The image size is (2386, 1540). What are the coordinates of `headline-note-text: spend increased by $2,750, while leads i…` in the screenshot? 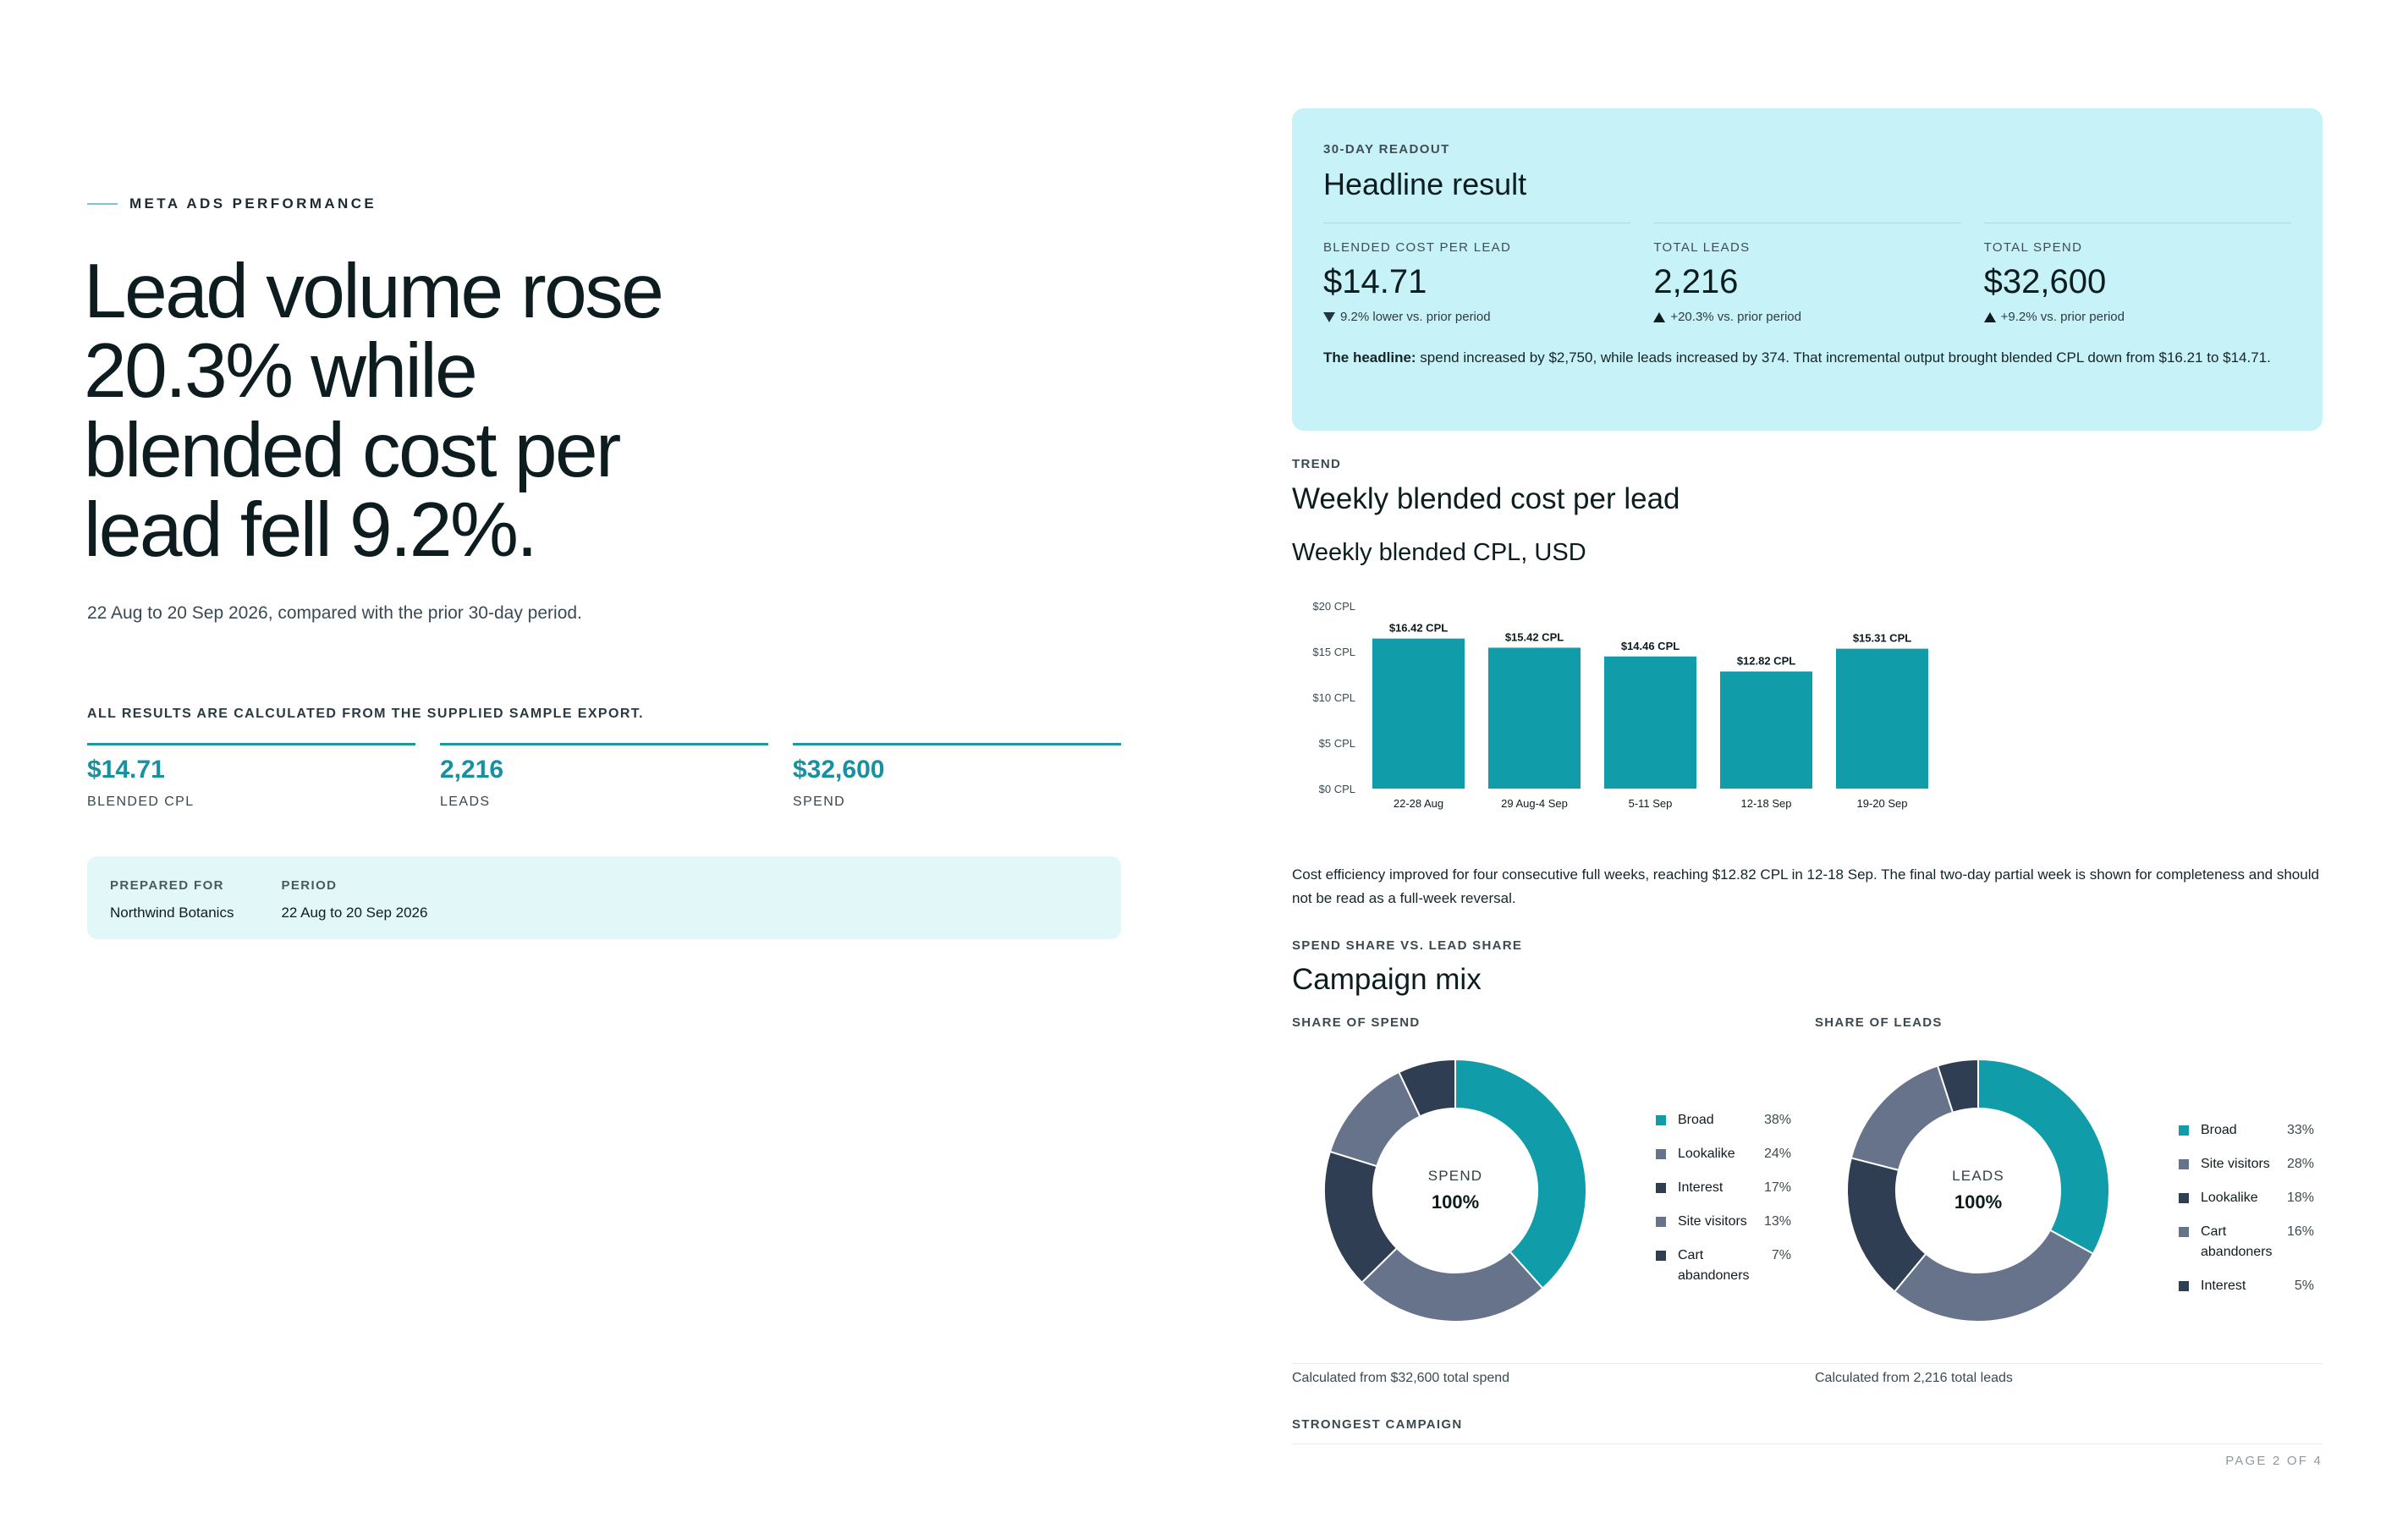 It's located at (1844, 357).